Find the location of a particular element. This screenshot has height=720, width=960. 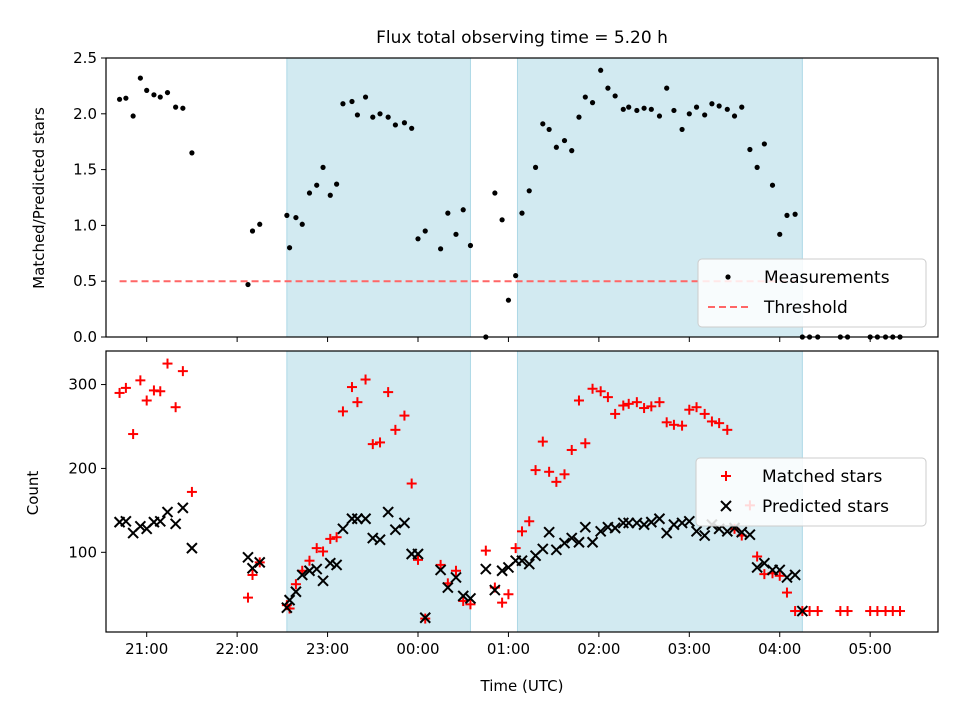

legend-box is located at coordinates (812, 293).